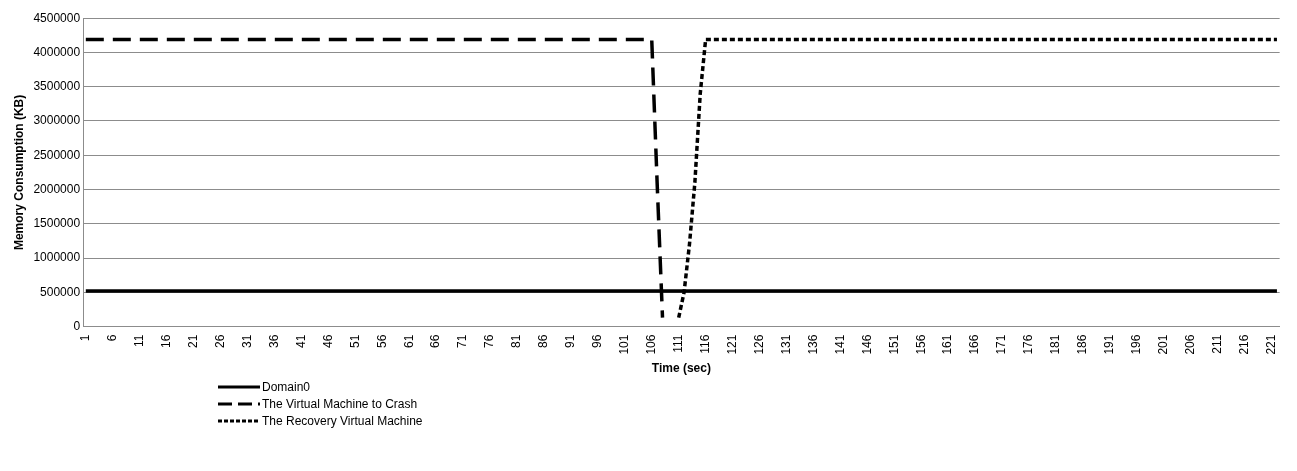 The image size is (1297, 471). Describe the element at coordinates (893, 344) in the screenshot. I see `x-tick-label: 151` at that location.